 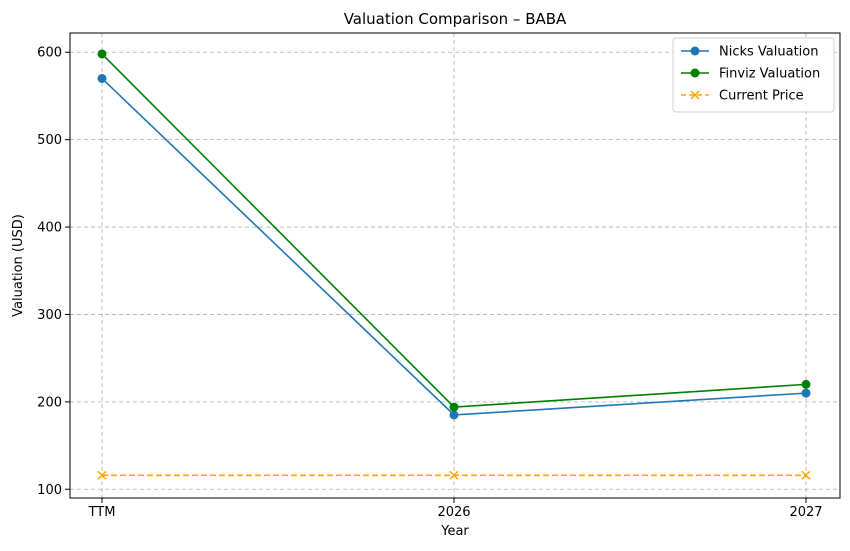 What do you see at coordinates (49, 490) in the screenshot?
I see `y-tick-label: 100` at bounding box center [49, 490].